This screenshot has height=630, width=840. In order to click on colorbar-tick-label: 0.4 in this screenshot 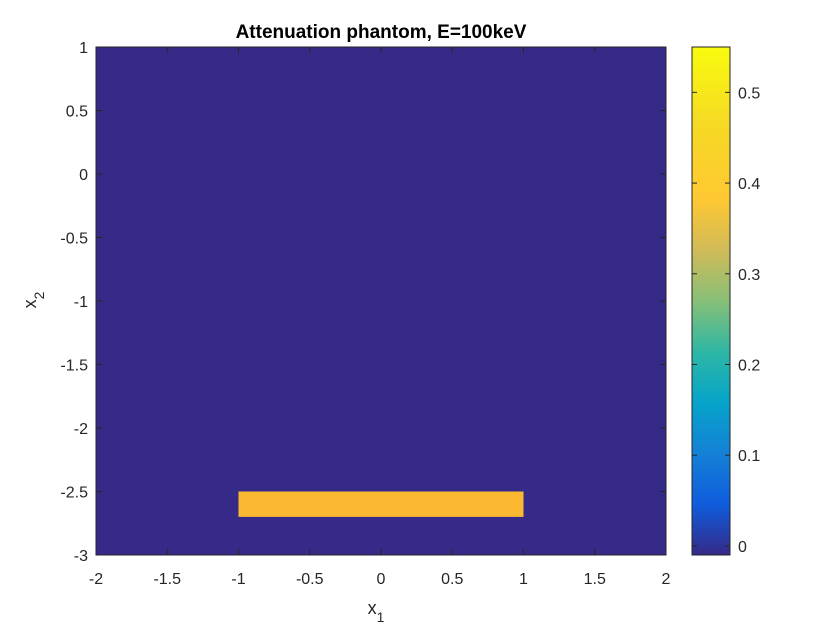, I will do `click(749, 184)`.